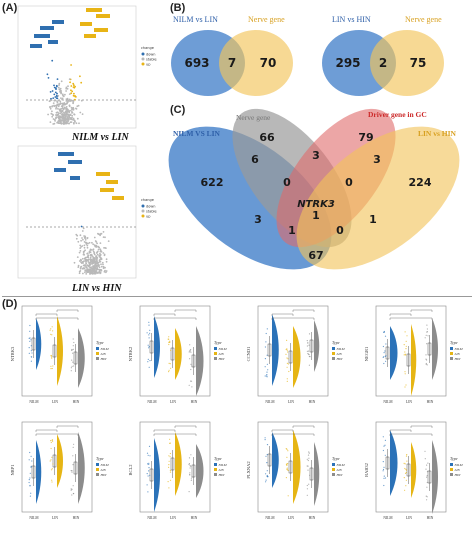 This screenshot has width=474, height=538. What do you see at coordinates (258, 219) in the screenshot?
I see `venn-count-nilm-driver: 3` at bounding box center [258, 219].